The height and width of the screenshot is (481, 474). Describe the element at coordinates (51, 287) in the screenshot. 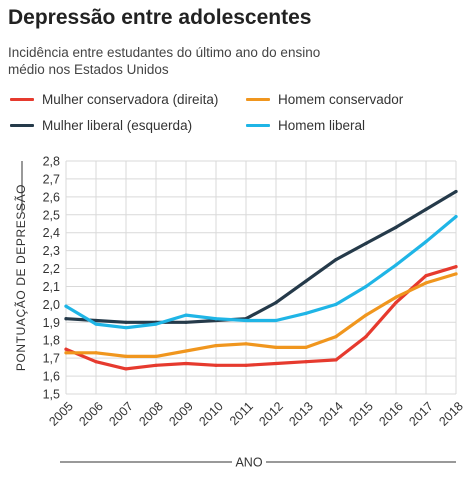

I see `y-tick-label: 2,1` at that location.